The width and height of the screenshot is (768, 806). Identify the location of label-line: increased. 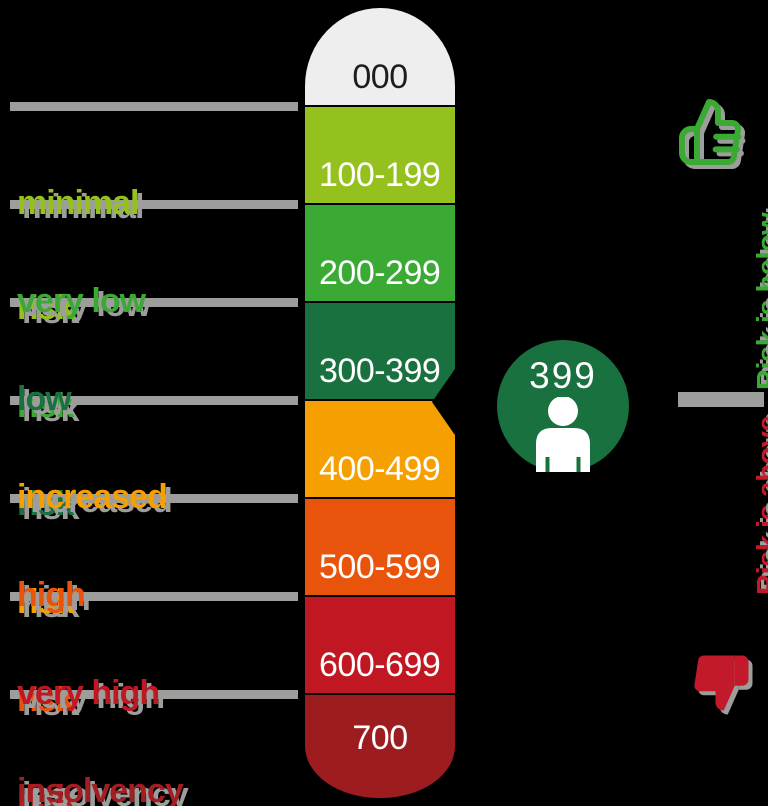
(92, 497).